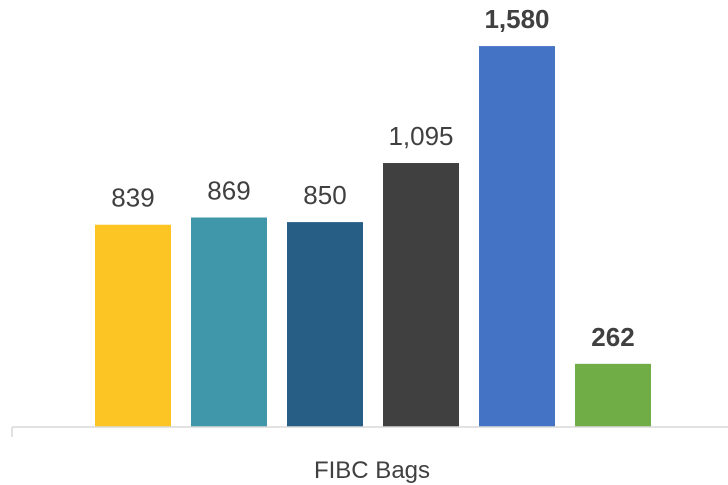 This screenshot has width=728, height=485. What do you see at coordinates (420, 136) in the screenshot?
I see `data-label-4: 1,095` at bounding box center [420, 136].